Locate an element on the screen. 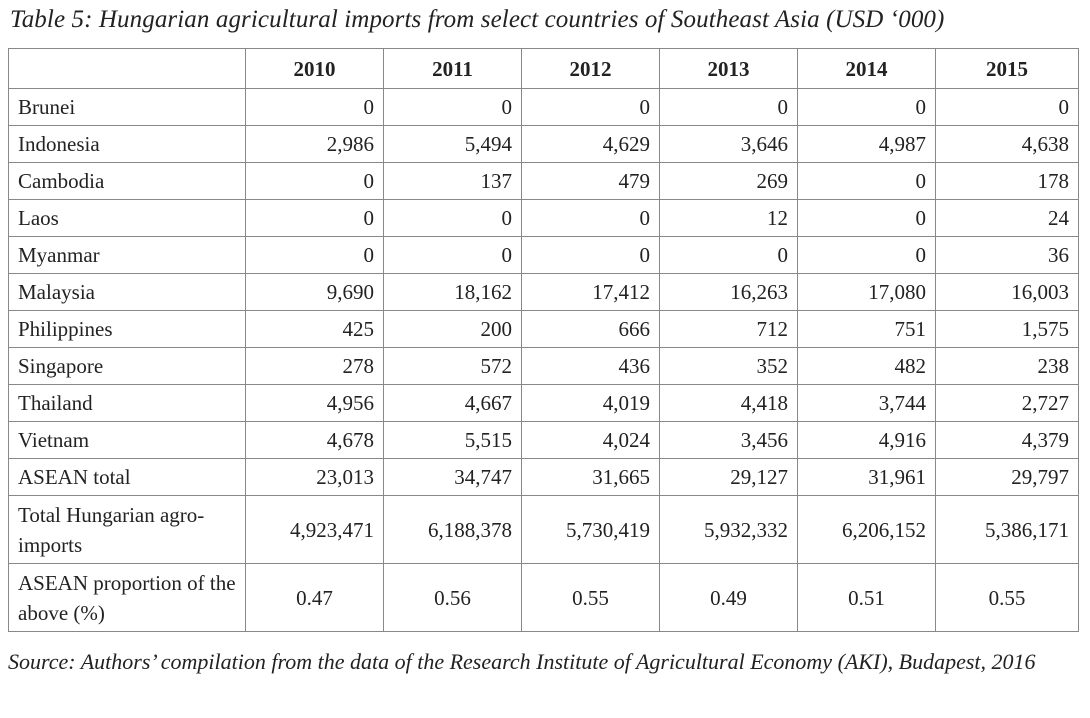  row-label: Vietnam is located at coordinates (127, 440).